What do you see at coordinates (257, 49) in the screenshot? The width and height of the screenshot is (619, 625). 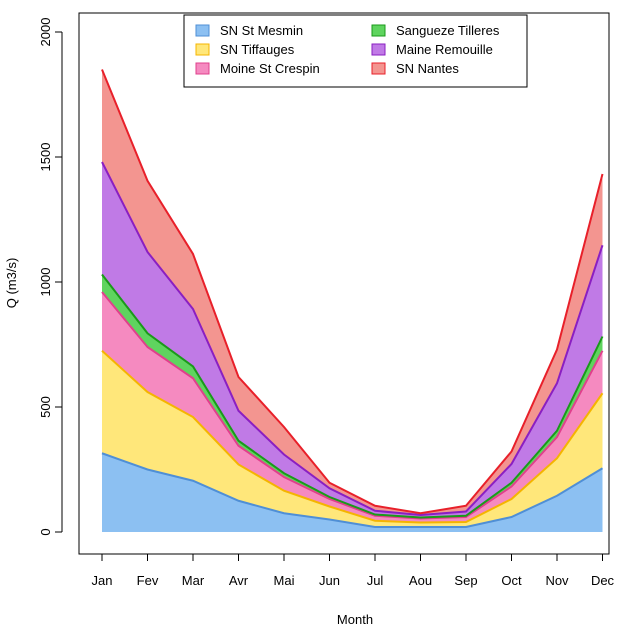 I see `legend-label-sn-tiffauges: SN Tiffauges` at bounding box center [257, 49].